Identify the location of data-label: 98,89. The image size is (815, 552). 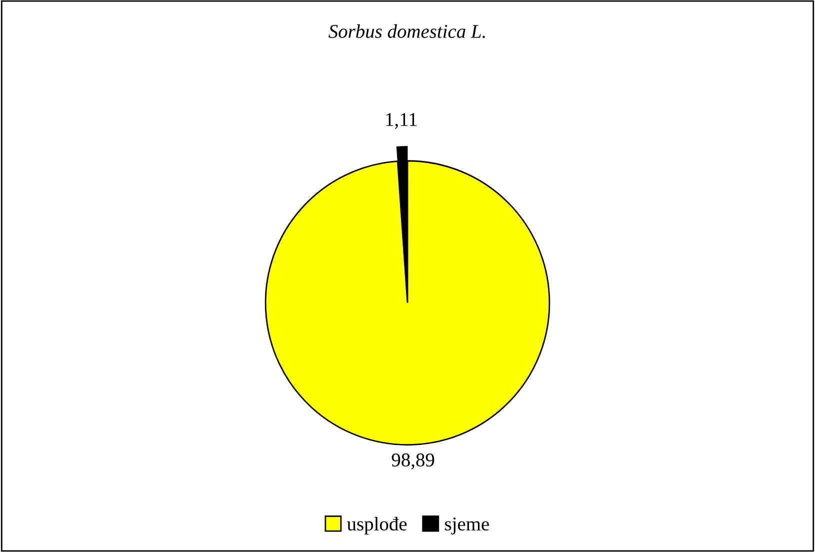
(413, 461).